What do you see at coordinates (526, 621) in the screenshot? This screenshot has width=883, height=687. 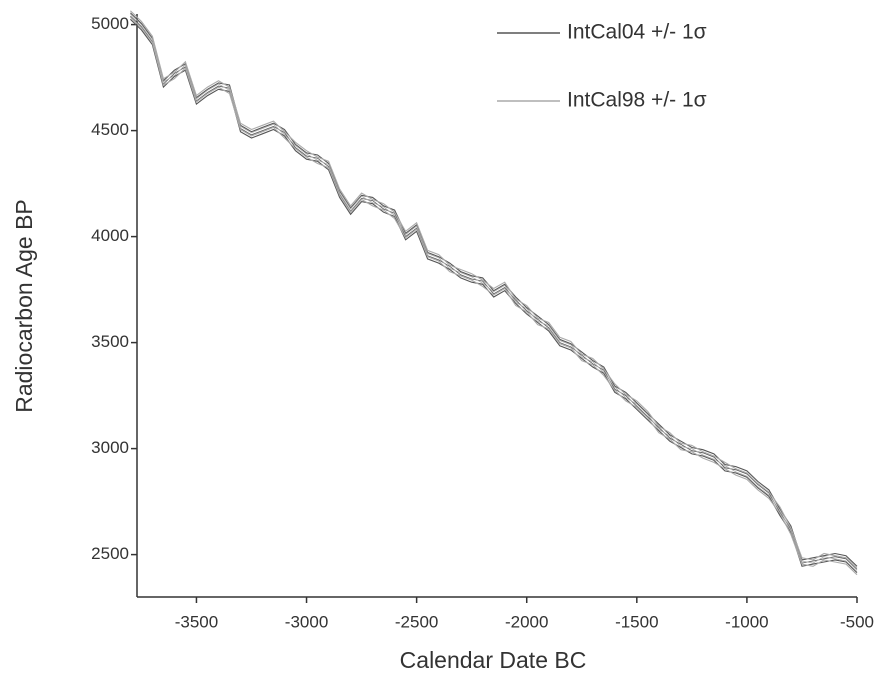 I see `x-tick-label: -2000` at bounding box center [526, 621].